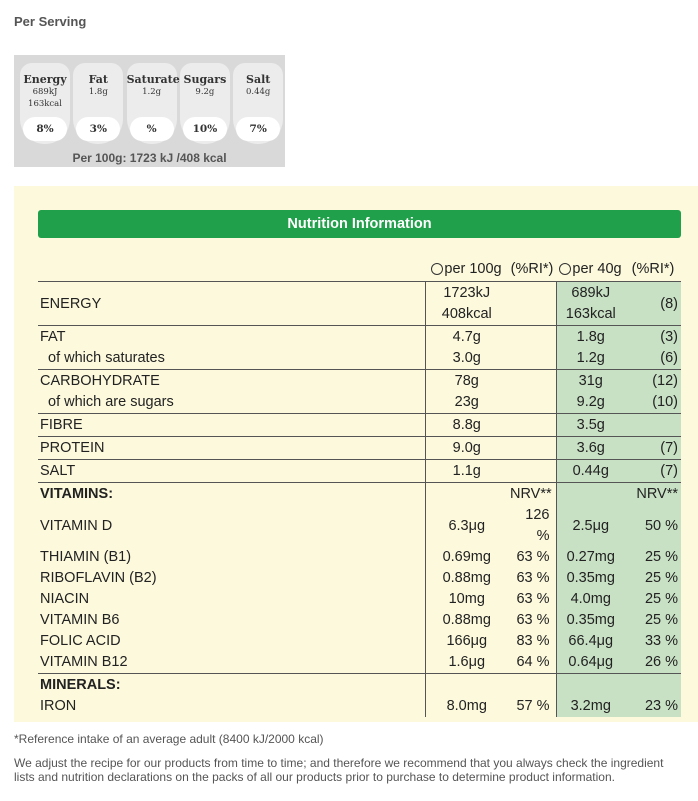 The height and width of the screenshot is (801, 698). I want to click on value-cell: 23 %, so click(653, 706).